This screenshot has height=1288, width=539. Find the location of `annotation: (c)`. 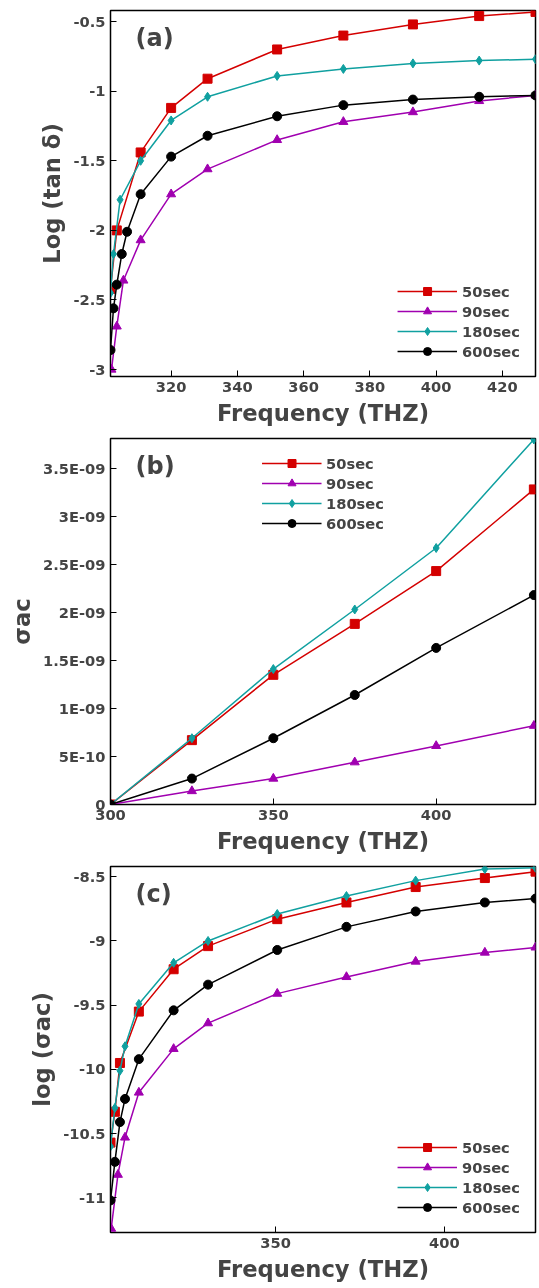

annotation: (c) is located at coordinates (153, 893).